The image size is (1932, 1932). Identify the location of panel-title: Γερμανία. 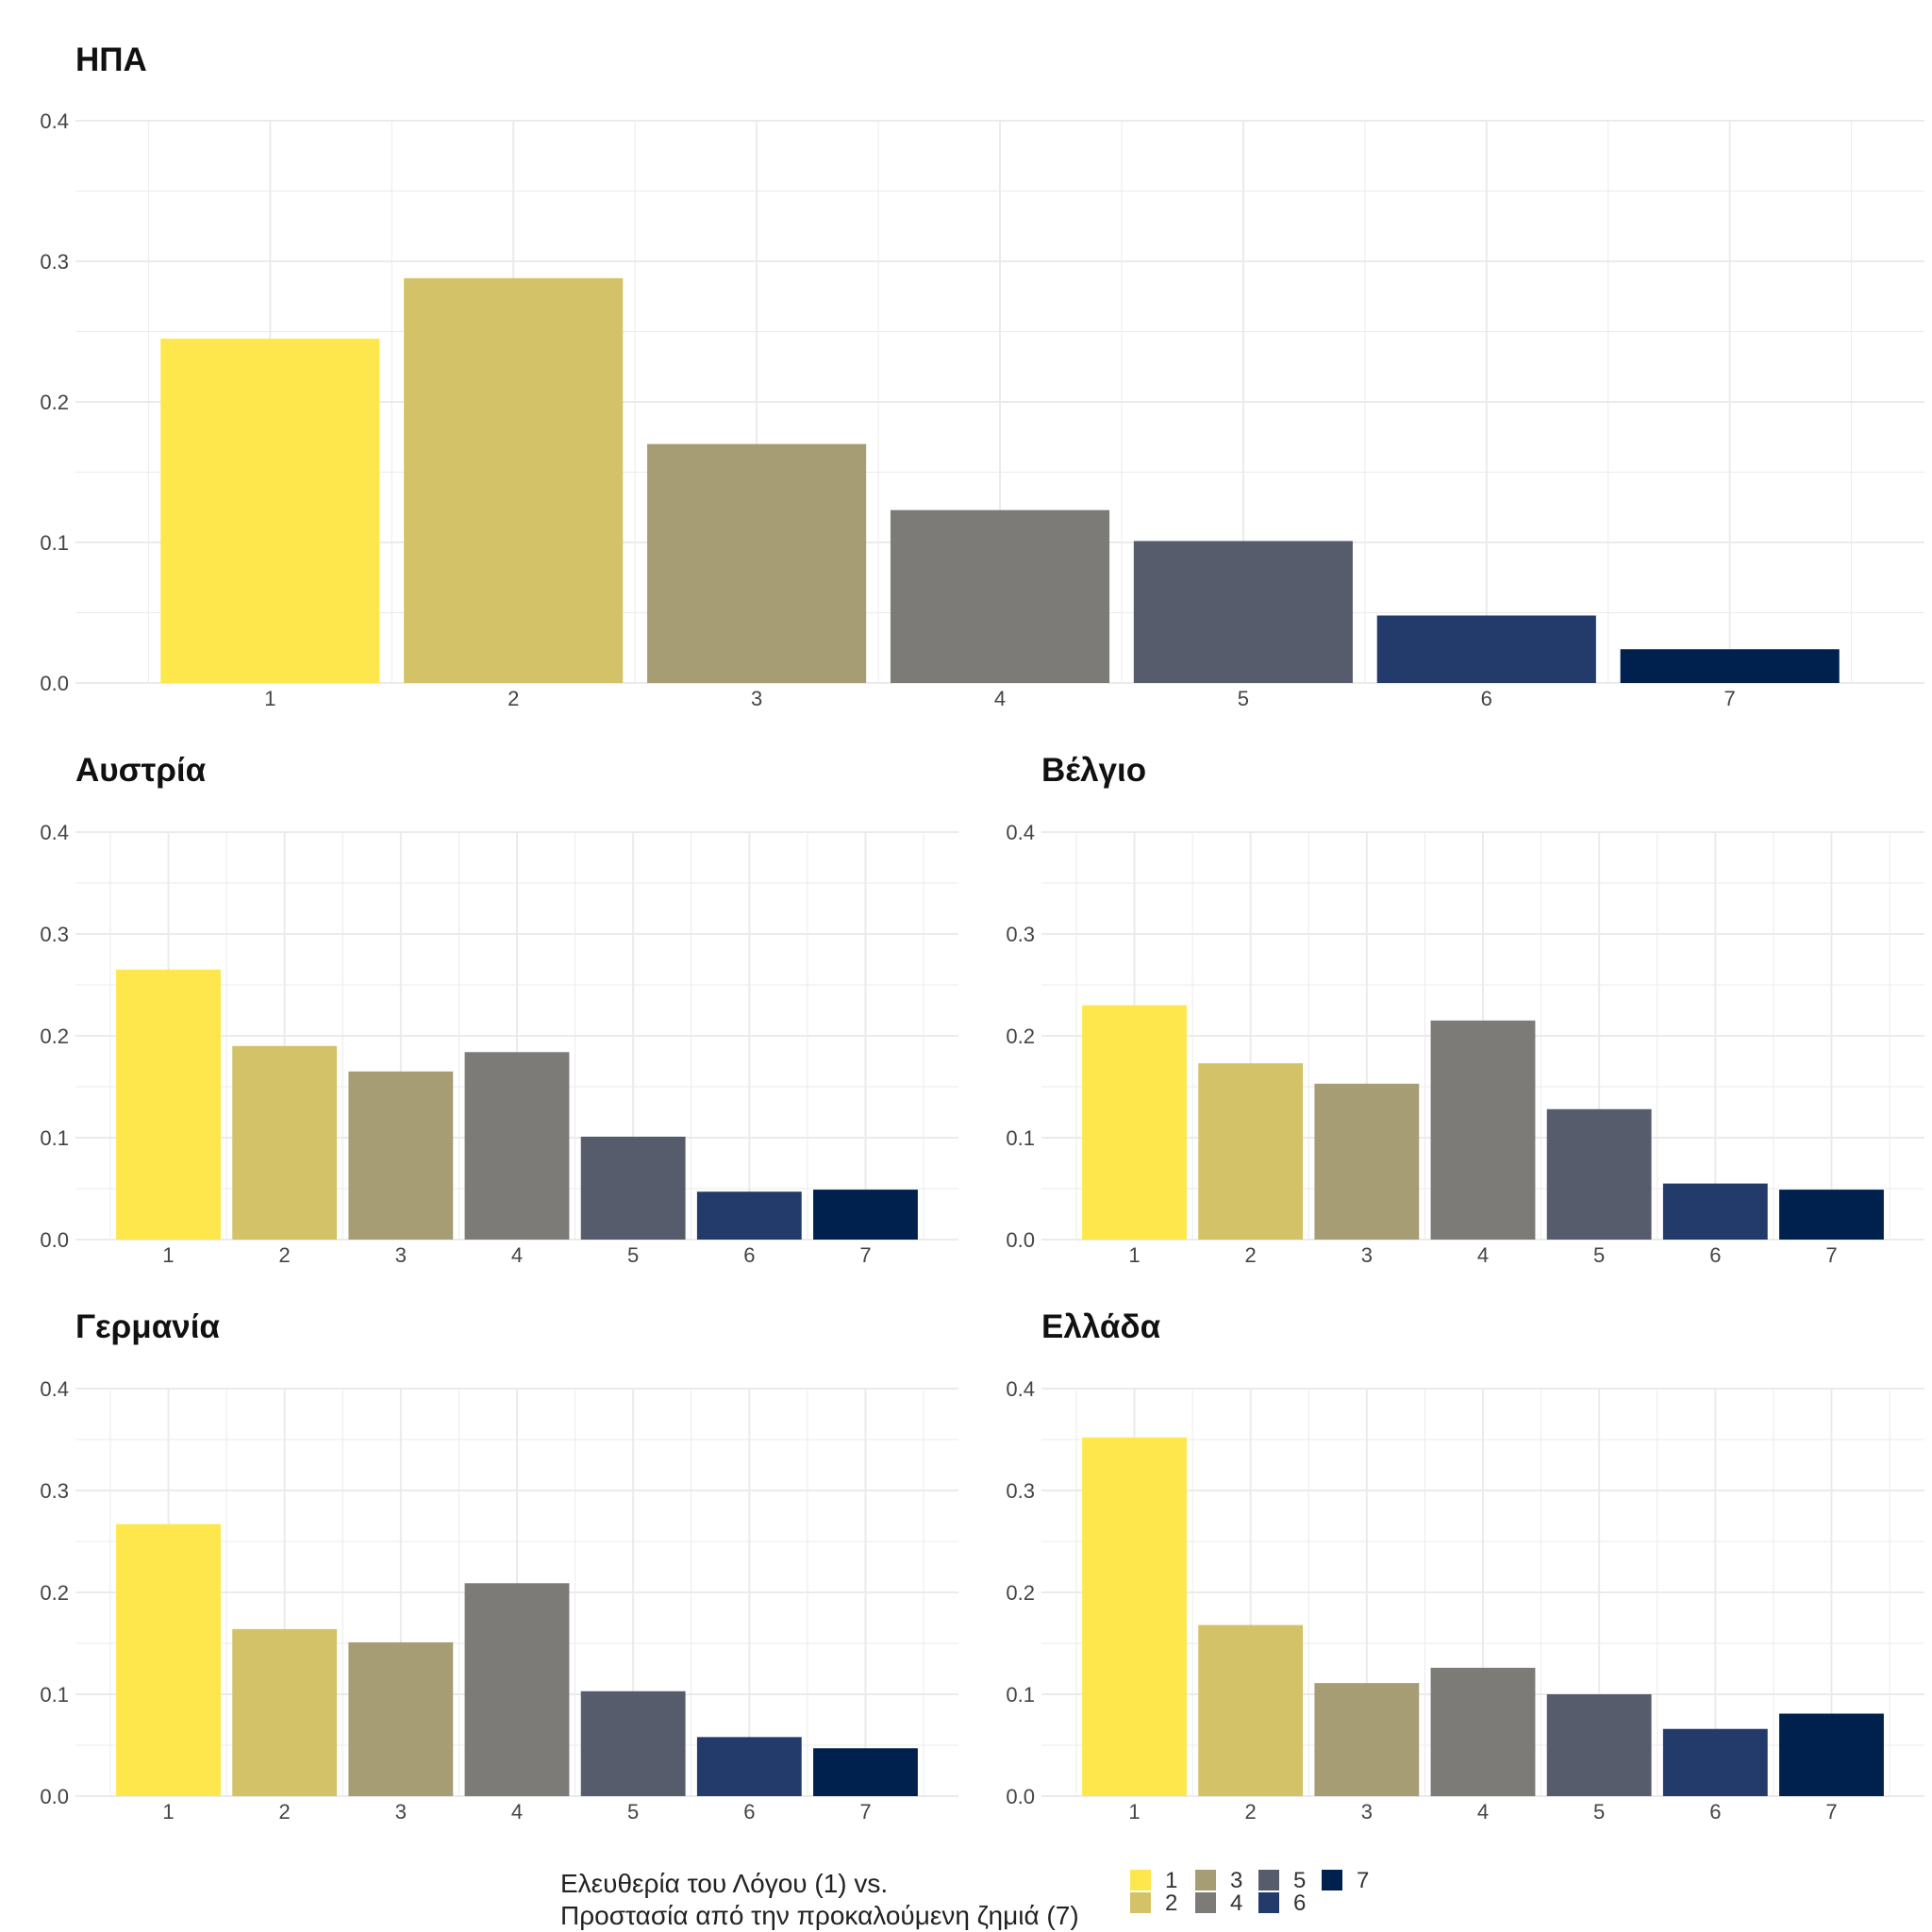
(148, 1326).